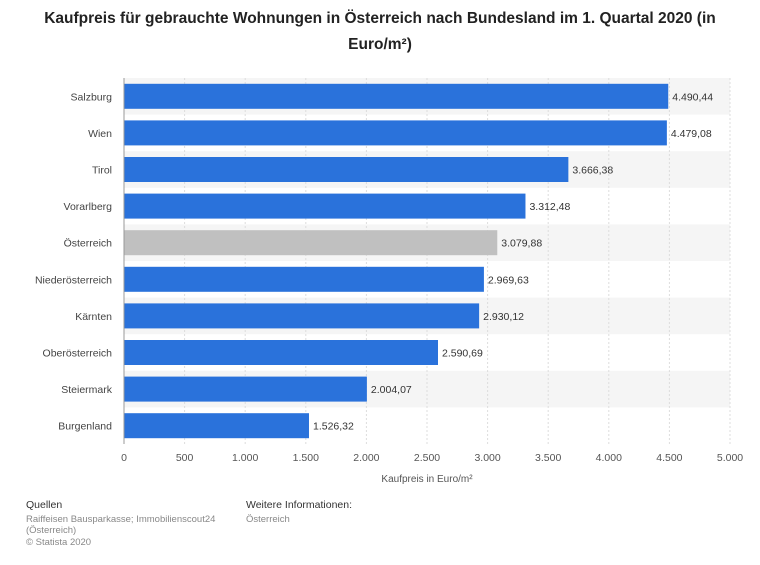 The width and height of the screenshot is (760, 565). I want to click on value-label: 3.079,88, so click(521, 244).